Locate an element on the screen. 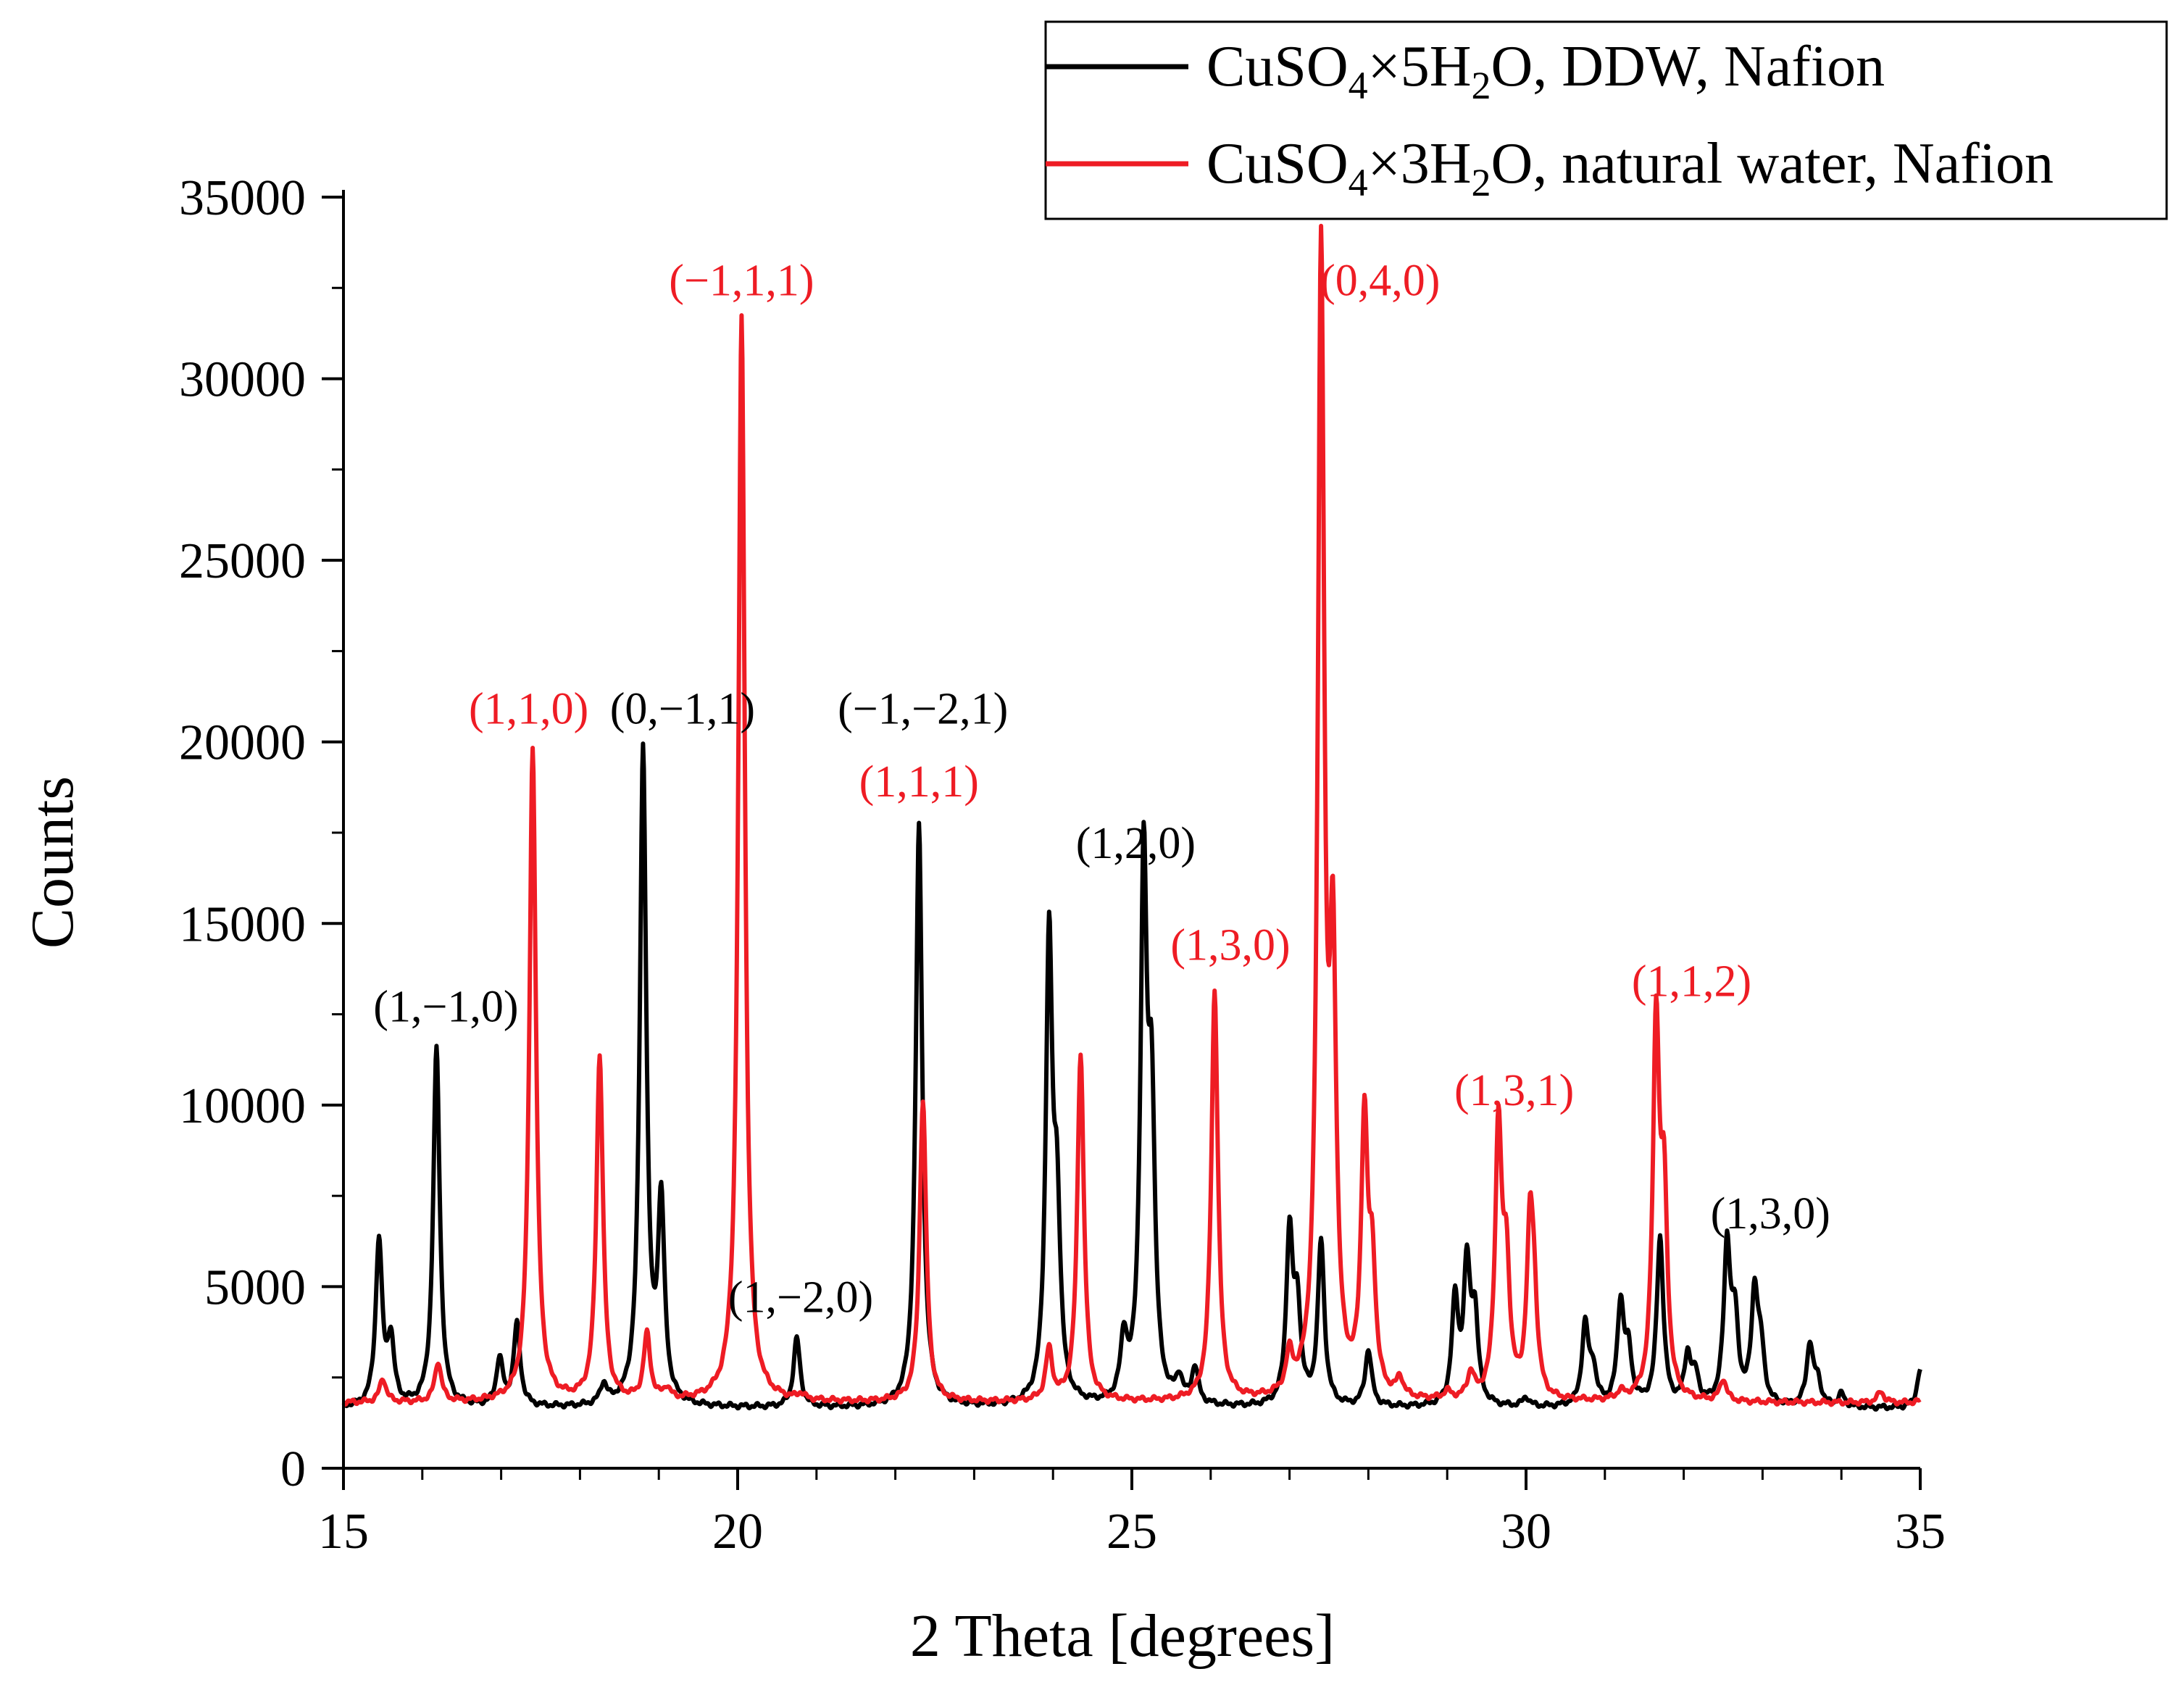  x-tick-label: 25 is located at coordinates (1131, 1532).